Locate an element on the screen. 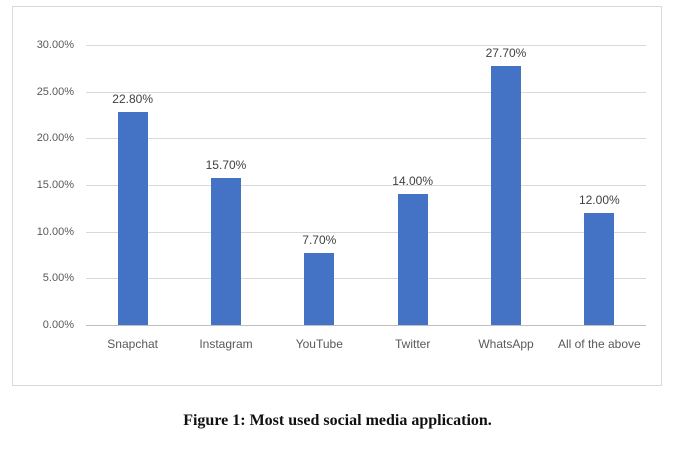 The image size is (675, 450). y-axis-tick-label: 25.00% is located at coordinates (55, 91).